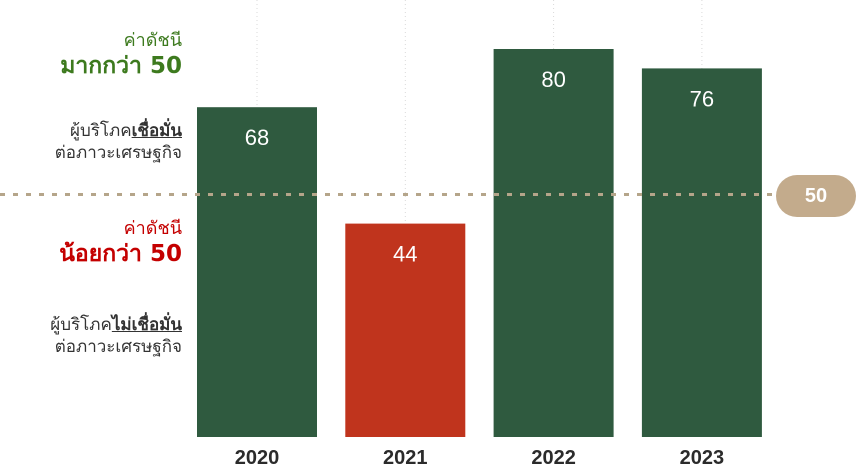  I want to click on x-tick-2023: 2023, so click(702, 458).